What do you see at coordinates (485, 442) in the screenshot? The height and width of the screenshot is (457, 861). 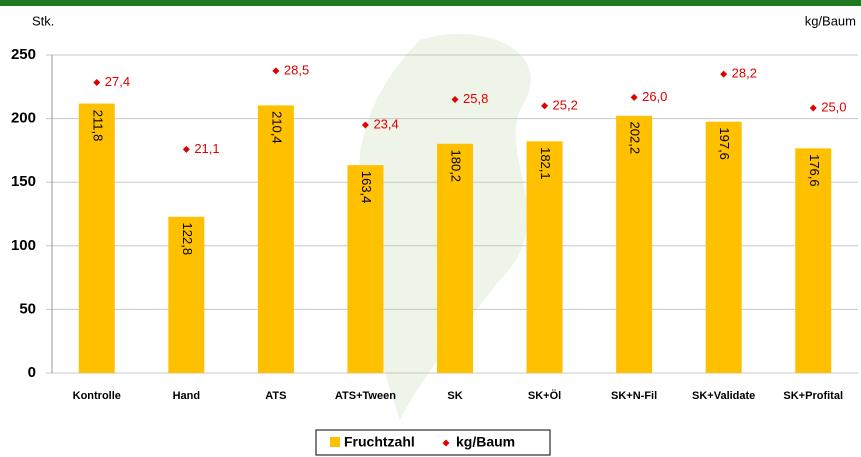 I see `legend-label: kg/Baum` at bounding box center [485, 442].